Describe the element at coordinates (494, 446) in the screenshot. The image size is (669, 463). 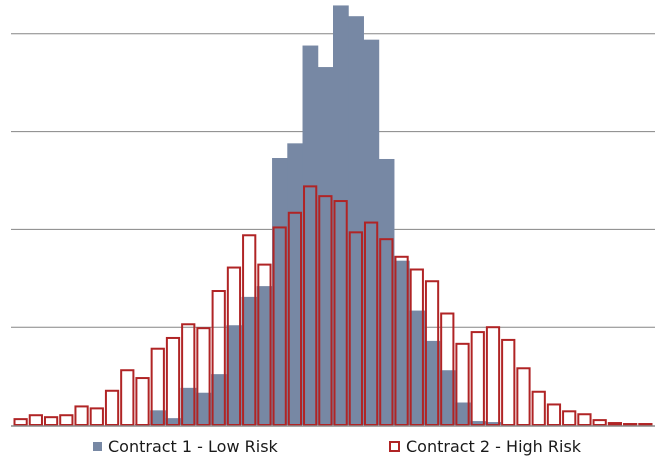
I see `legend-label-high-risk: Contract 2 - High Risk` at that location.